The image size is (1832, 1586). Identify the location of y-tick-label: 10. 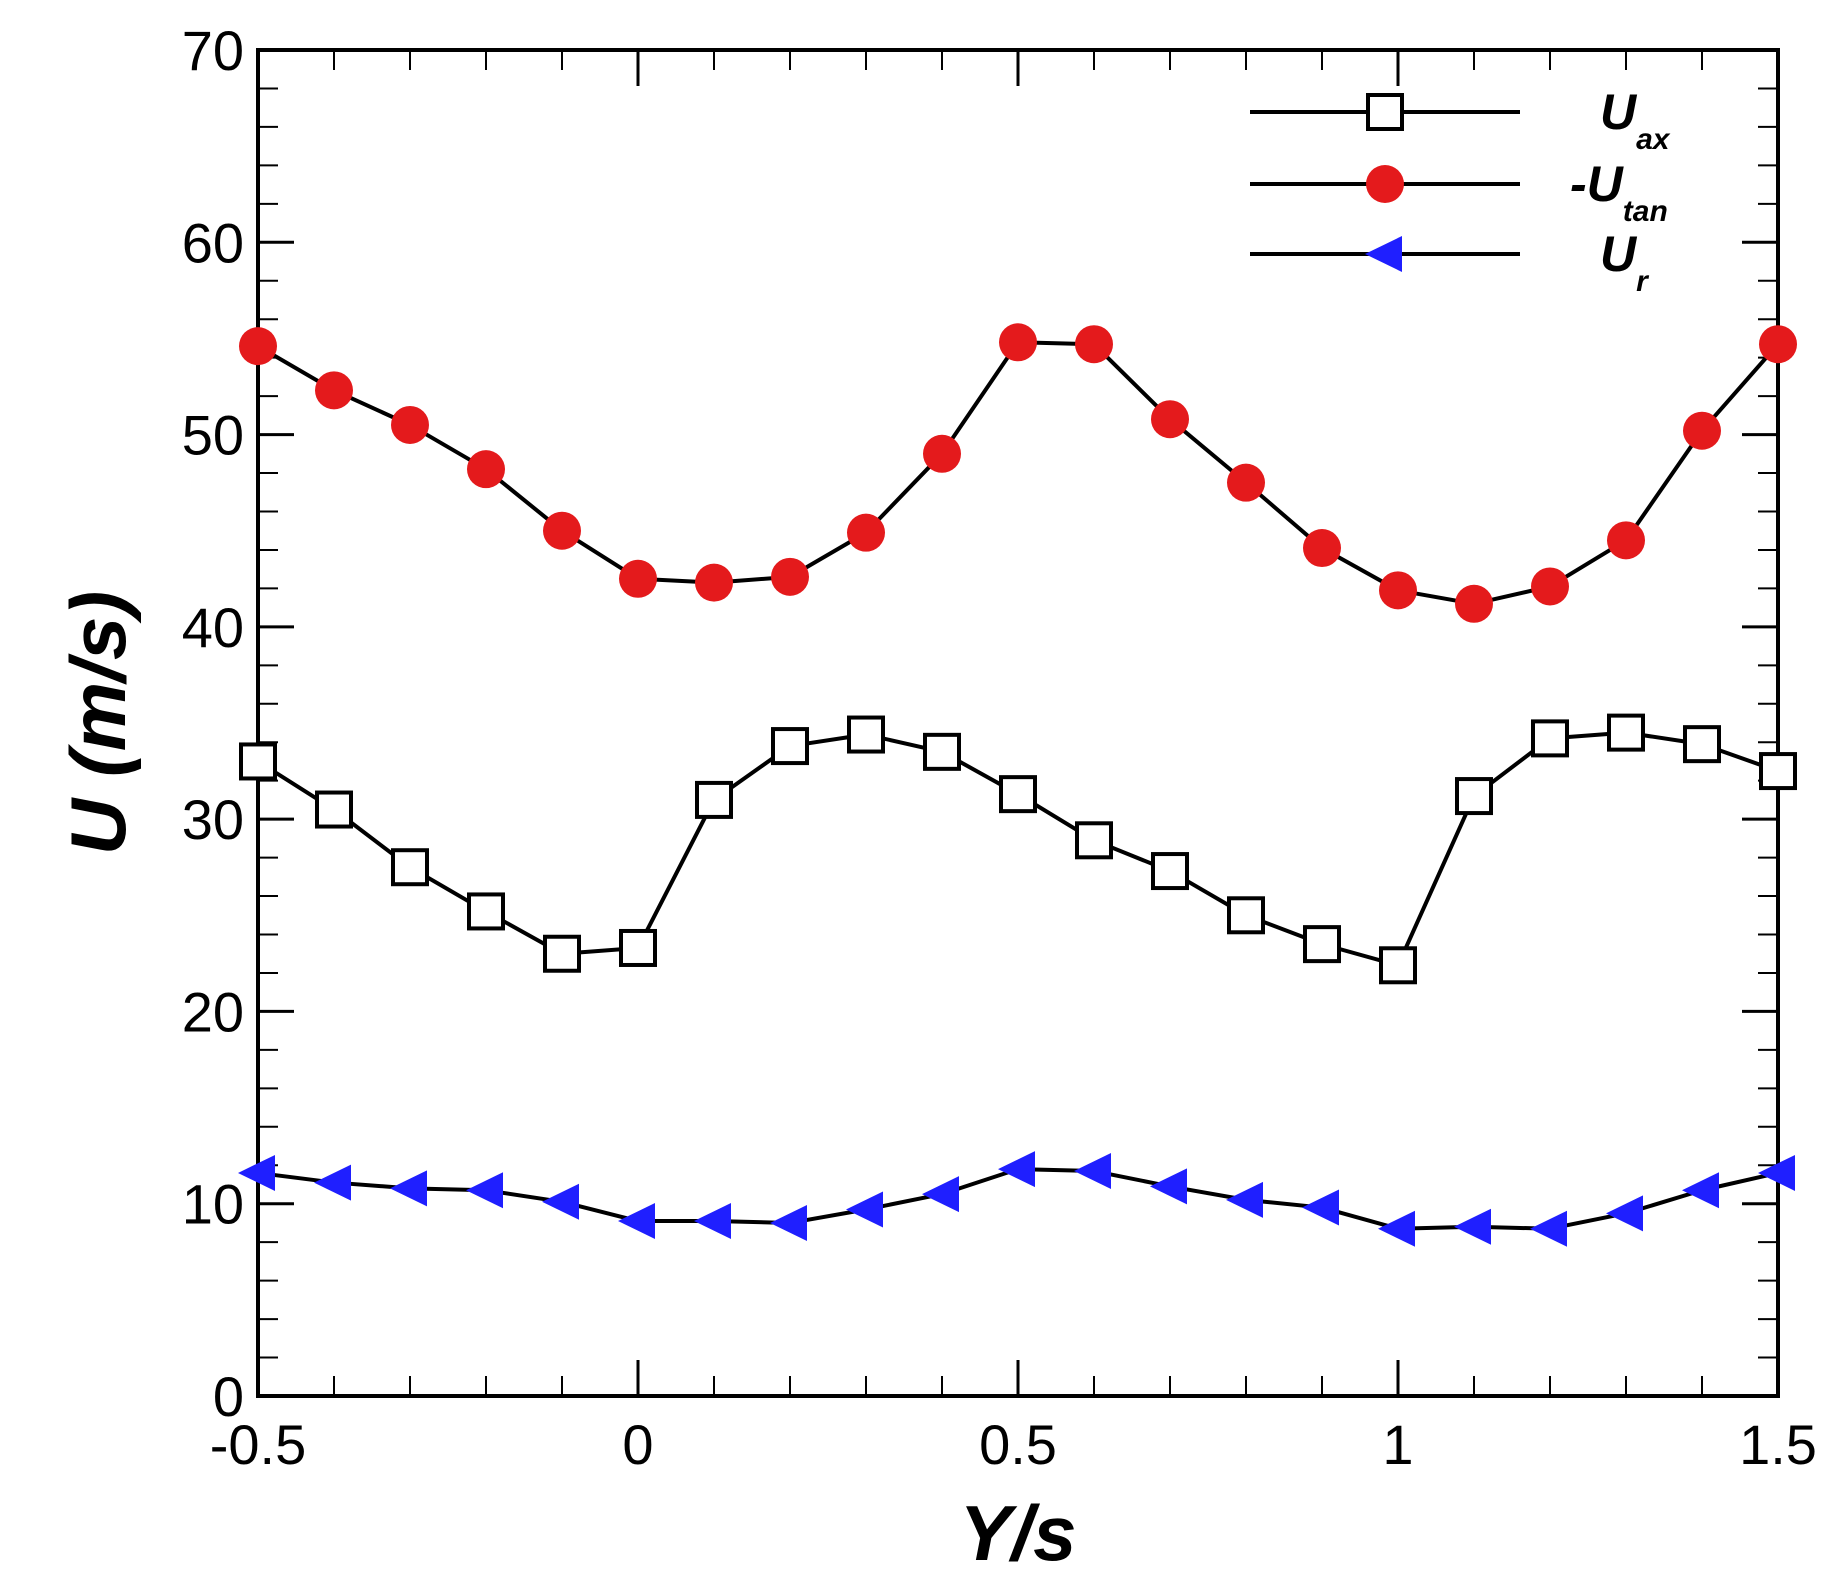
(213, 1204).